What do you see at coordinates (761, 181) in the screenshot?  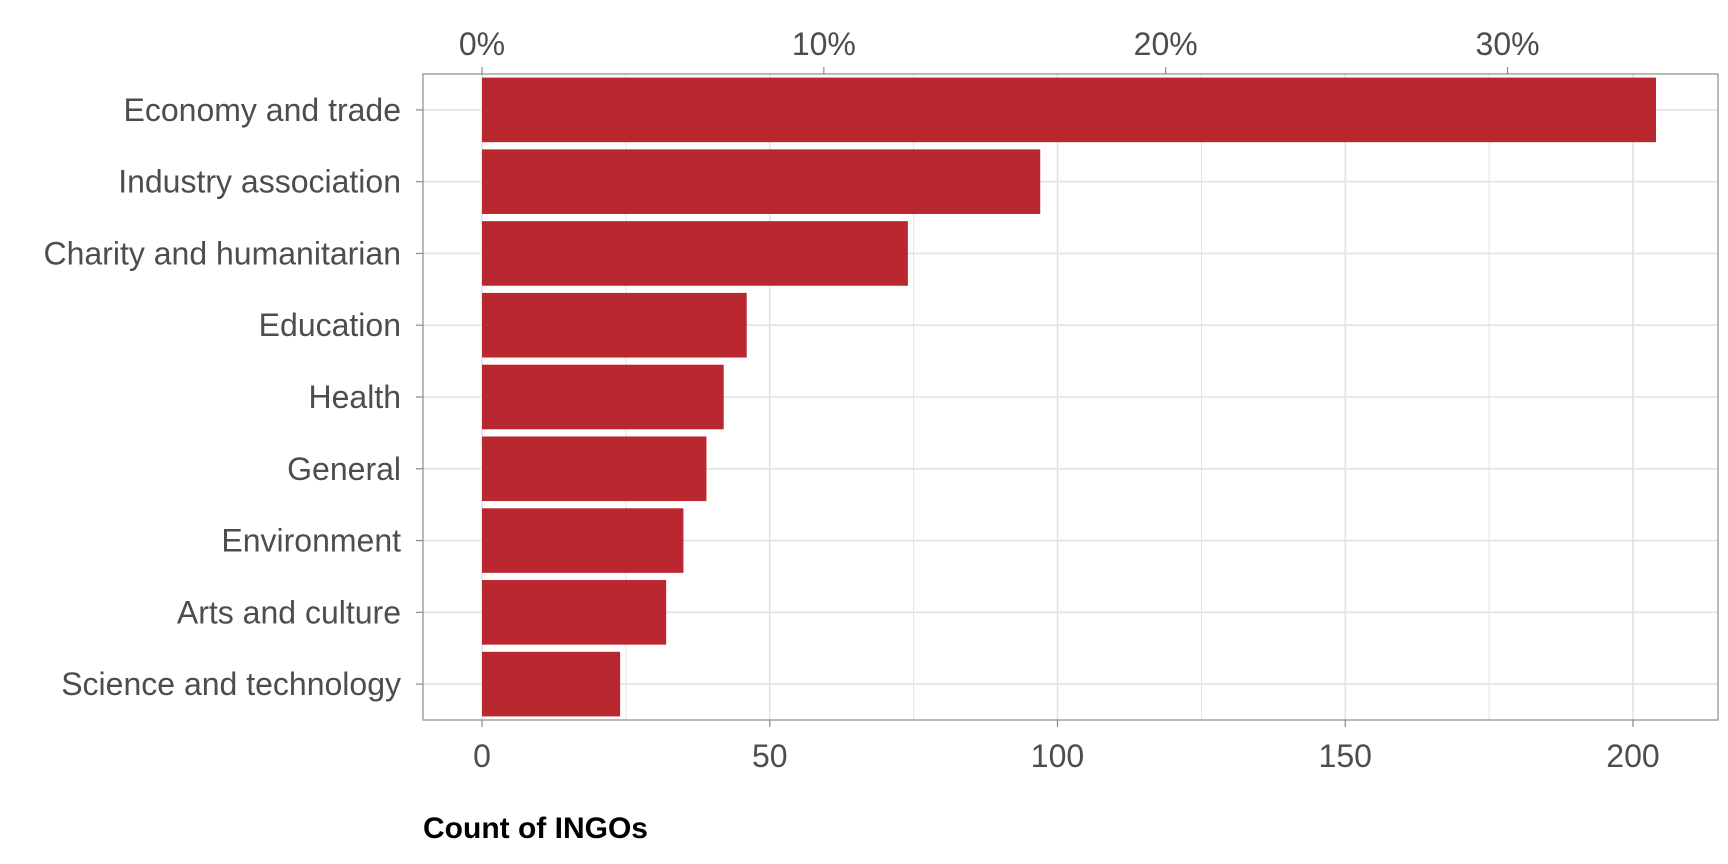 I see `bar-industry-association` at bounding box center [761, 181].